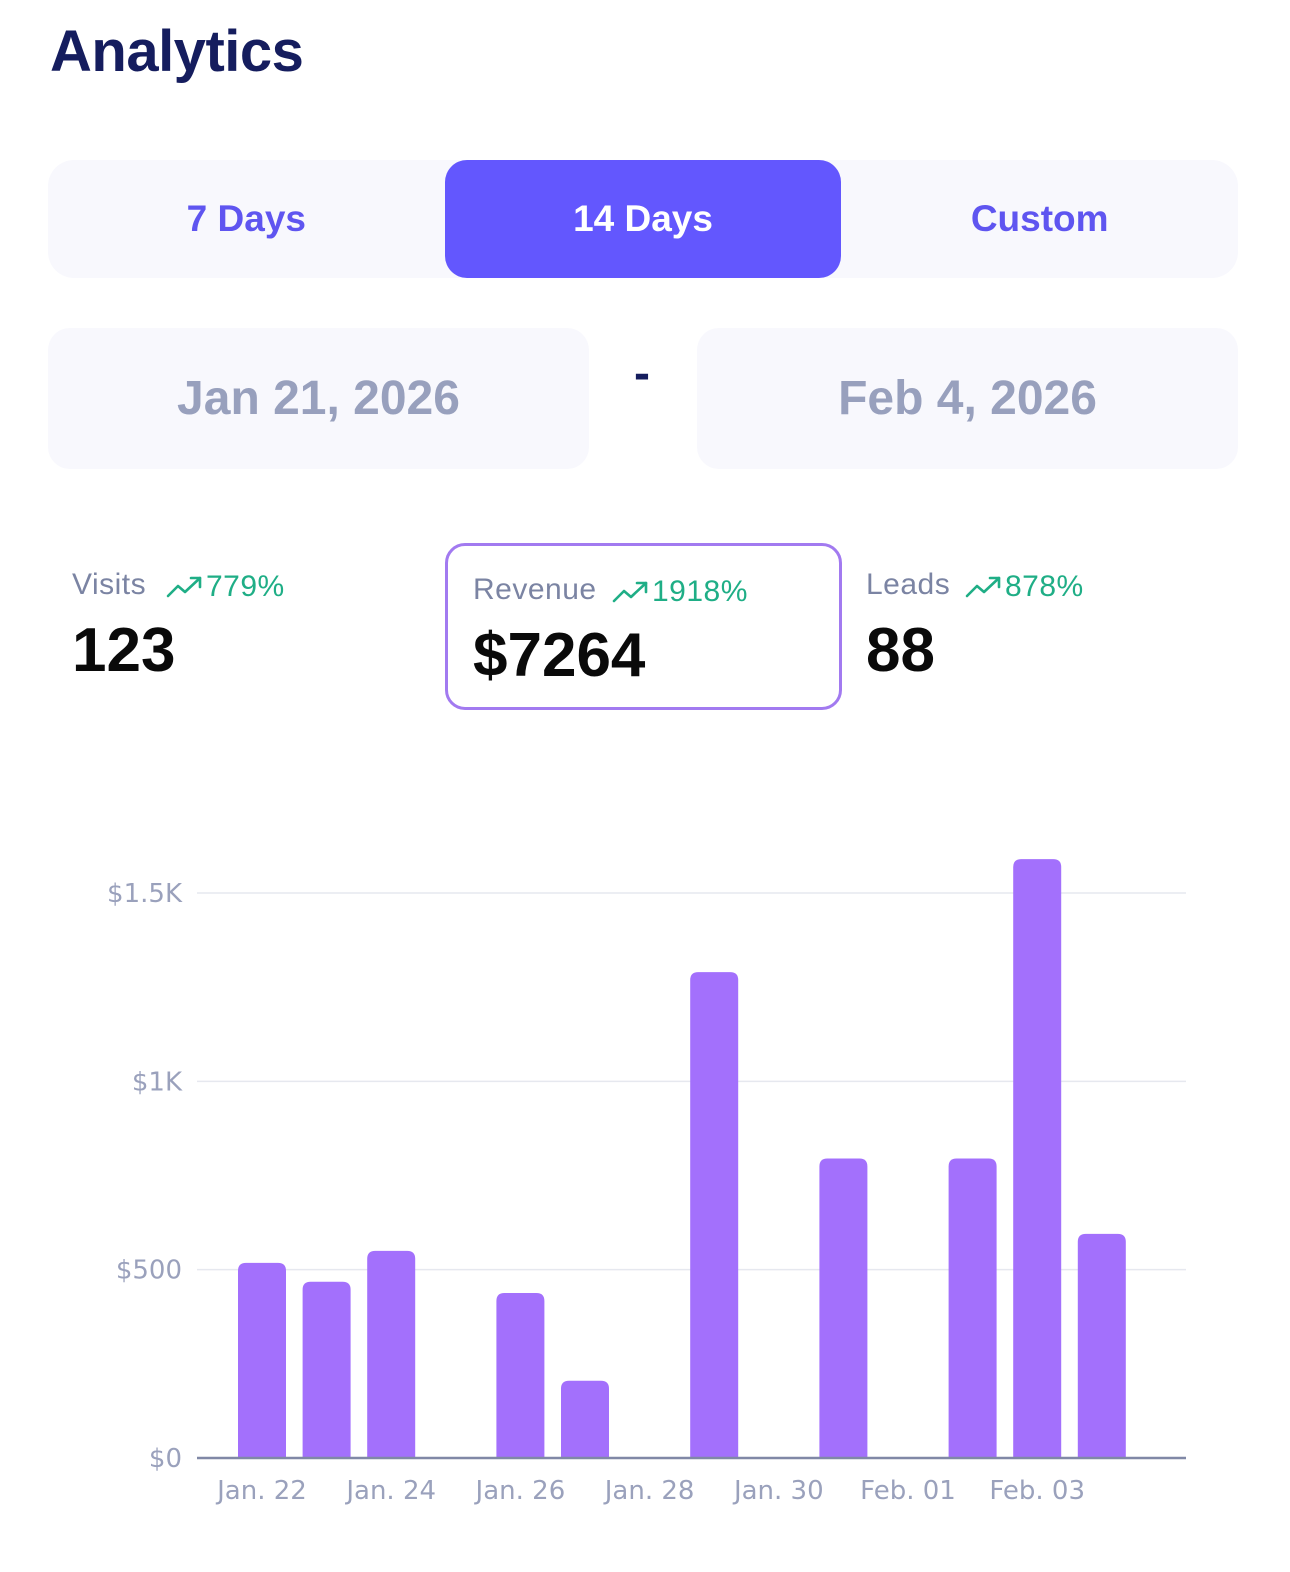  Describe the element at coordinates (246, 218) in the screenshot. I see `tab-7-days: 7 Days` at that location.